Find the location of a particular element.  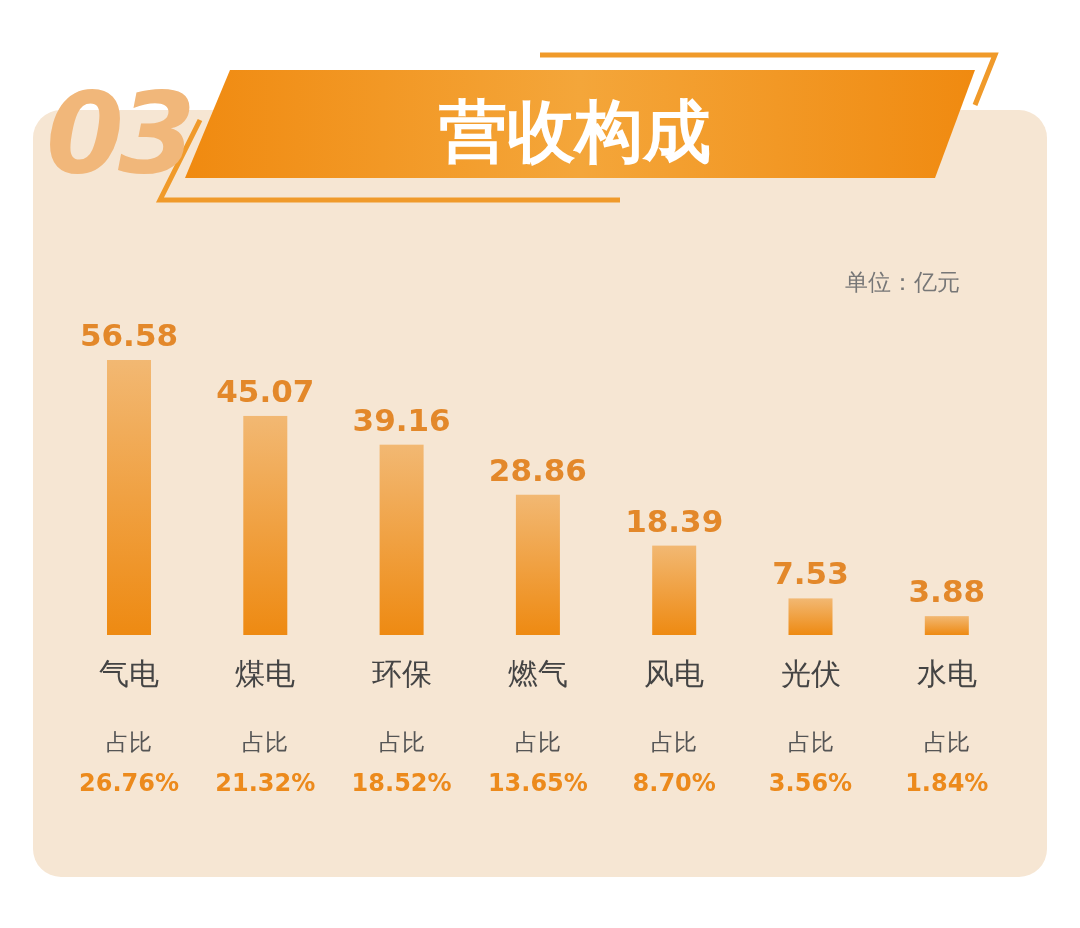

text: 18.52% is located at coordinates (401, 783).